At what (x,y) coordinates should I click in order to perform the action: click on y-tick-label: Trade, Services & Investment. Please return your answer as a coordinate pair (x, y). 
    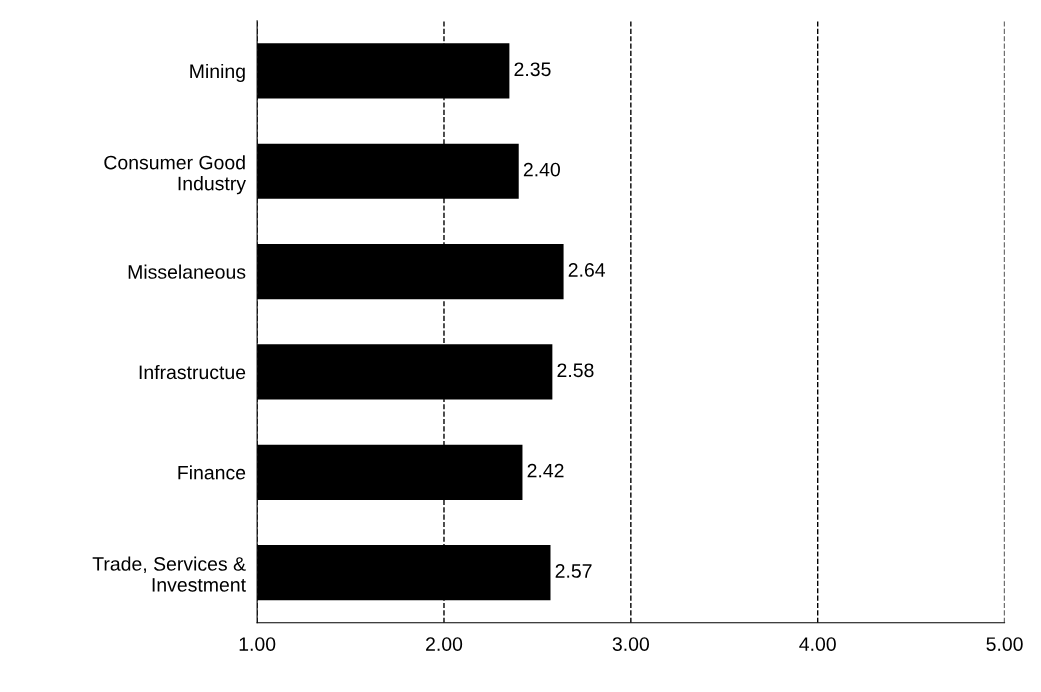
    Looking at the image, I should click on (169, 574).